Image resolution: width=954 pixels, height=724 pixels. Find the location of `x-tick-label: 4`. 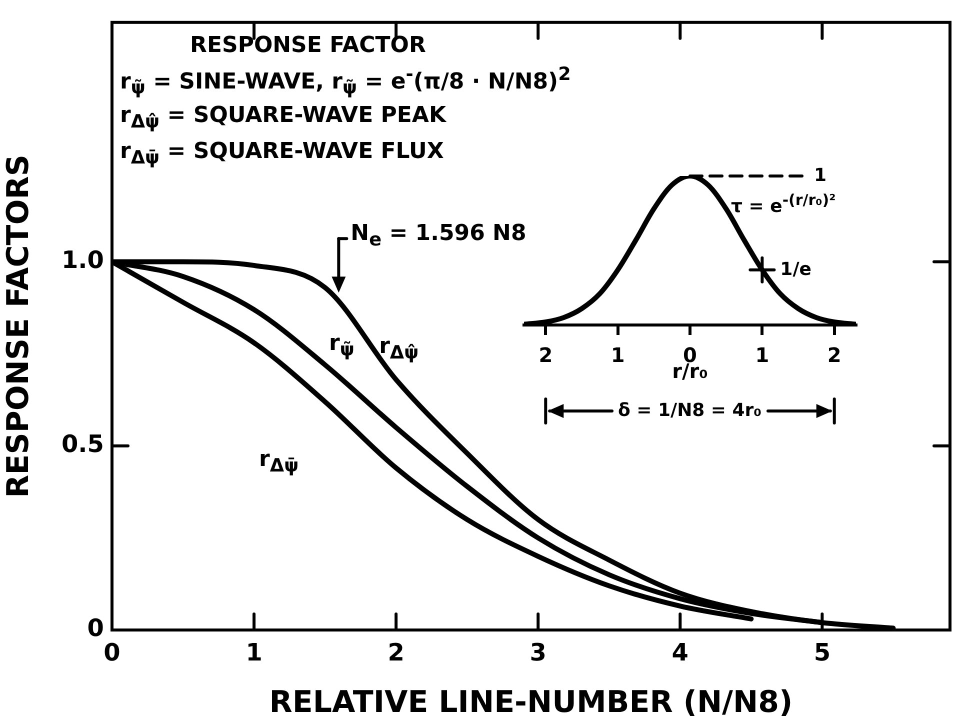

x-tick-label: 4 is located at coordinates (680, 652).